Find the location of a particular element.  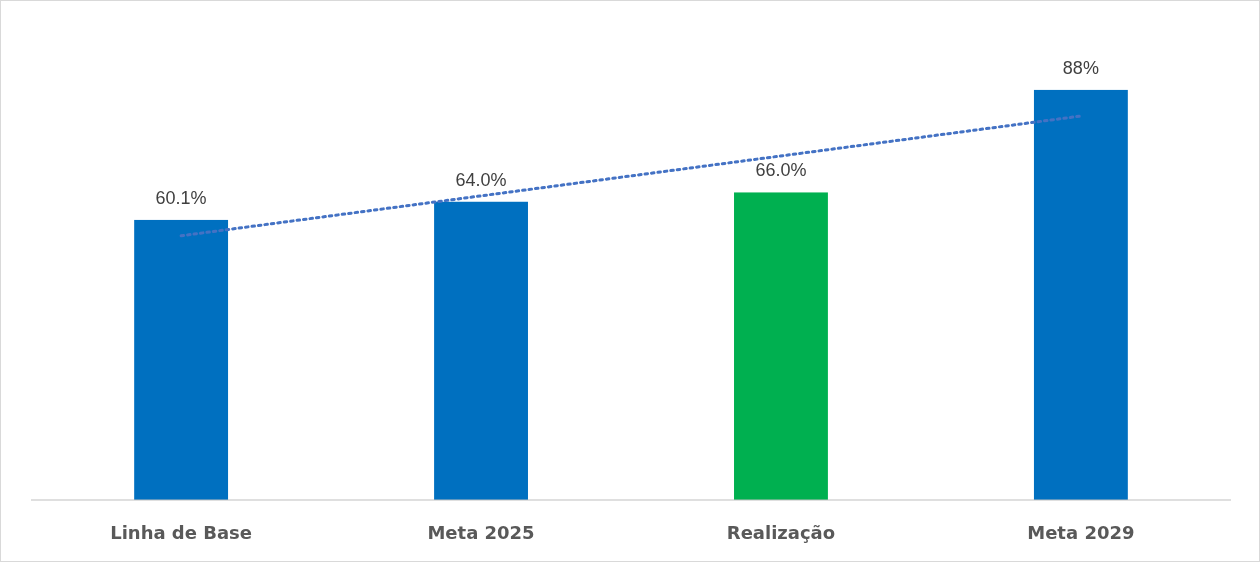

data-label: 66.0% is located at coordinates (781, 170).